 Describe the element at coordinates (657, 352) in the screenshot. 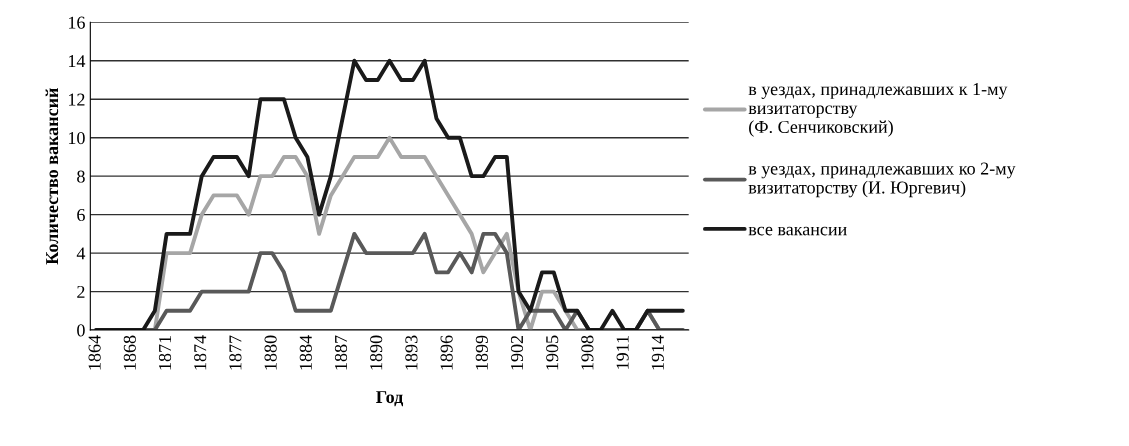

I see `x-tick-label: 1914` at that location.